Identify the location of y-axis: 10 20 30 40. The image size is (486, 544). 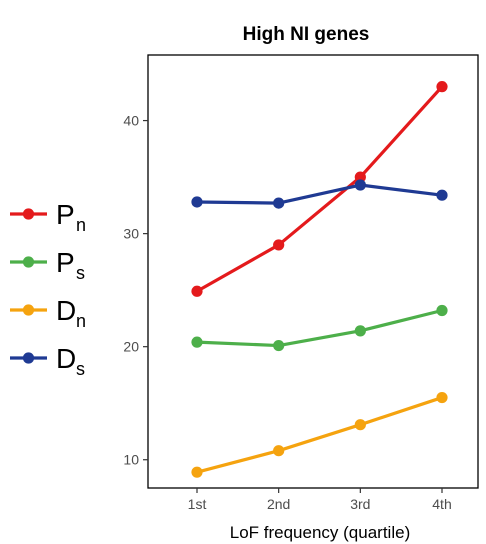
(135, 290).